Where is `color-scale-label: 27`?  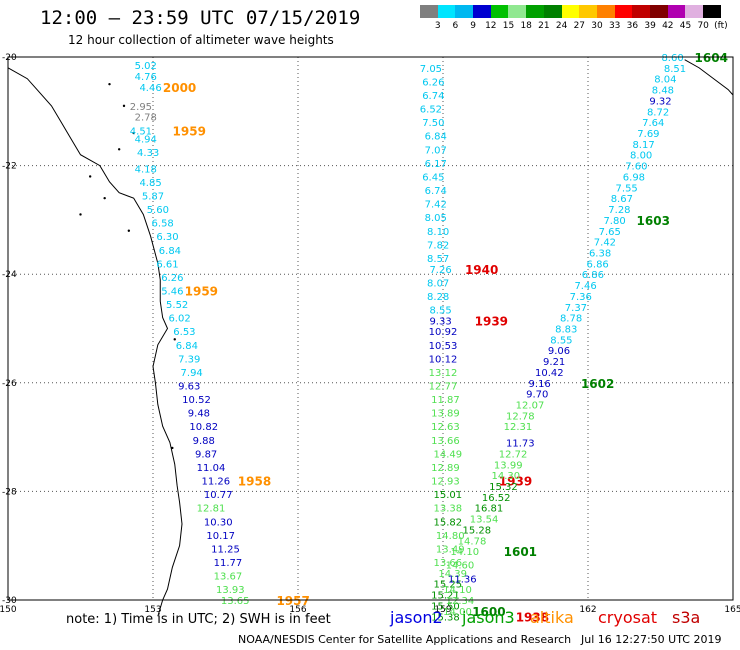
color-scale-label: 27 is located at coordinates (579, 26).